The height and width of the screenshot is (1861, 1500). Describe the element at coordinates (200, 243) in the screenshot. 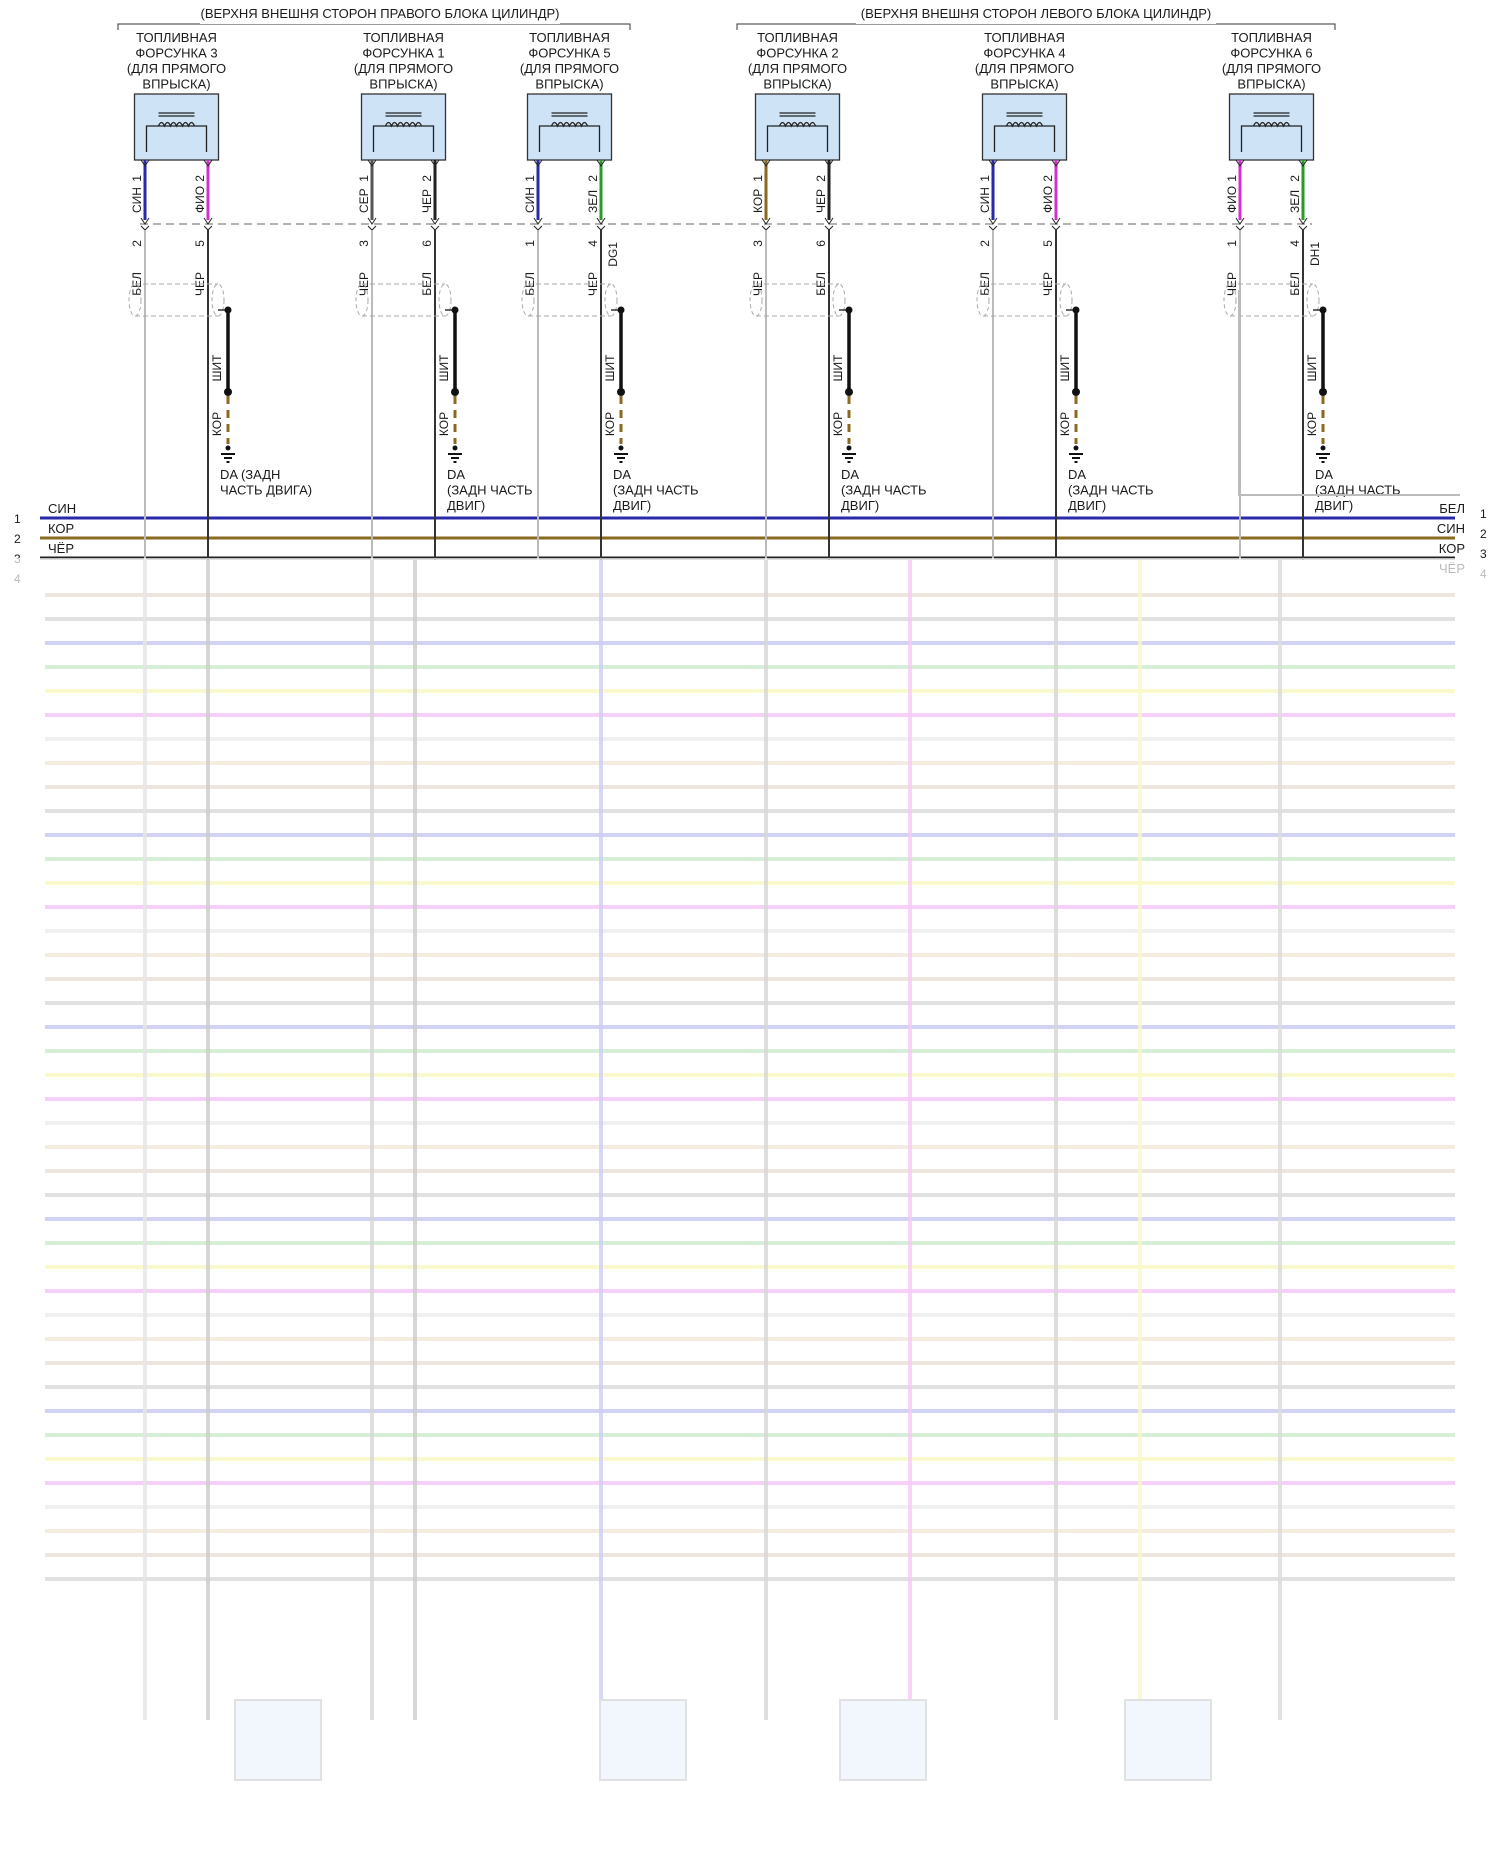

I see `pin-number-bottom: 5` at that location.